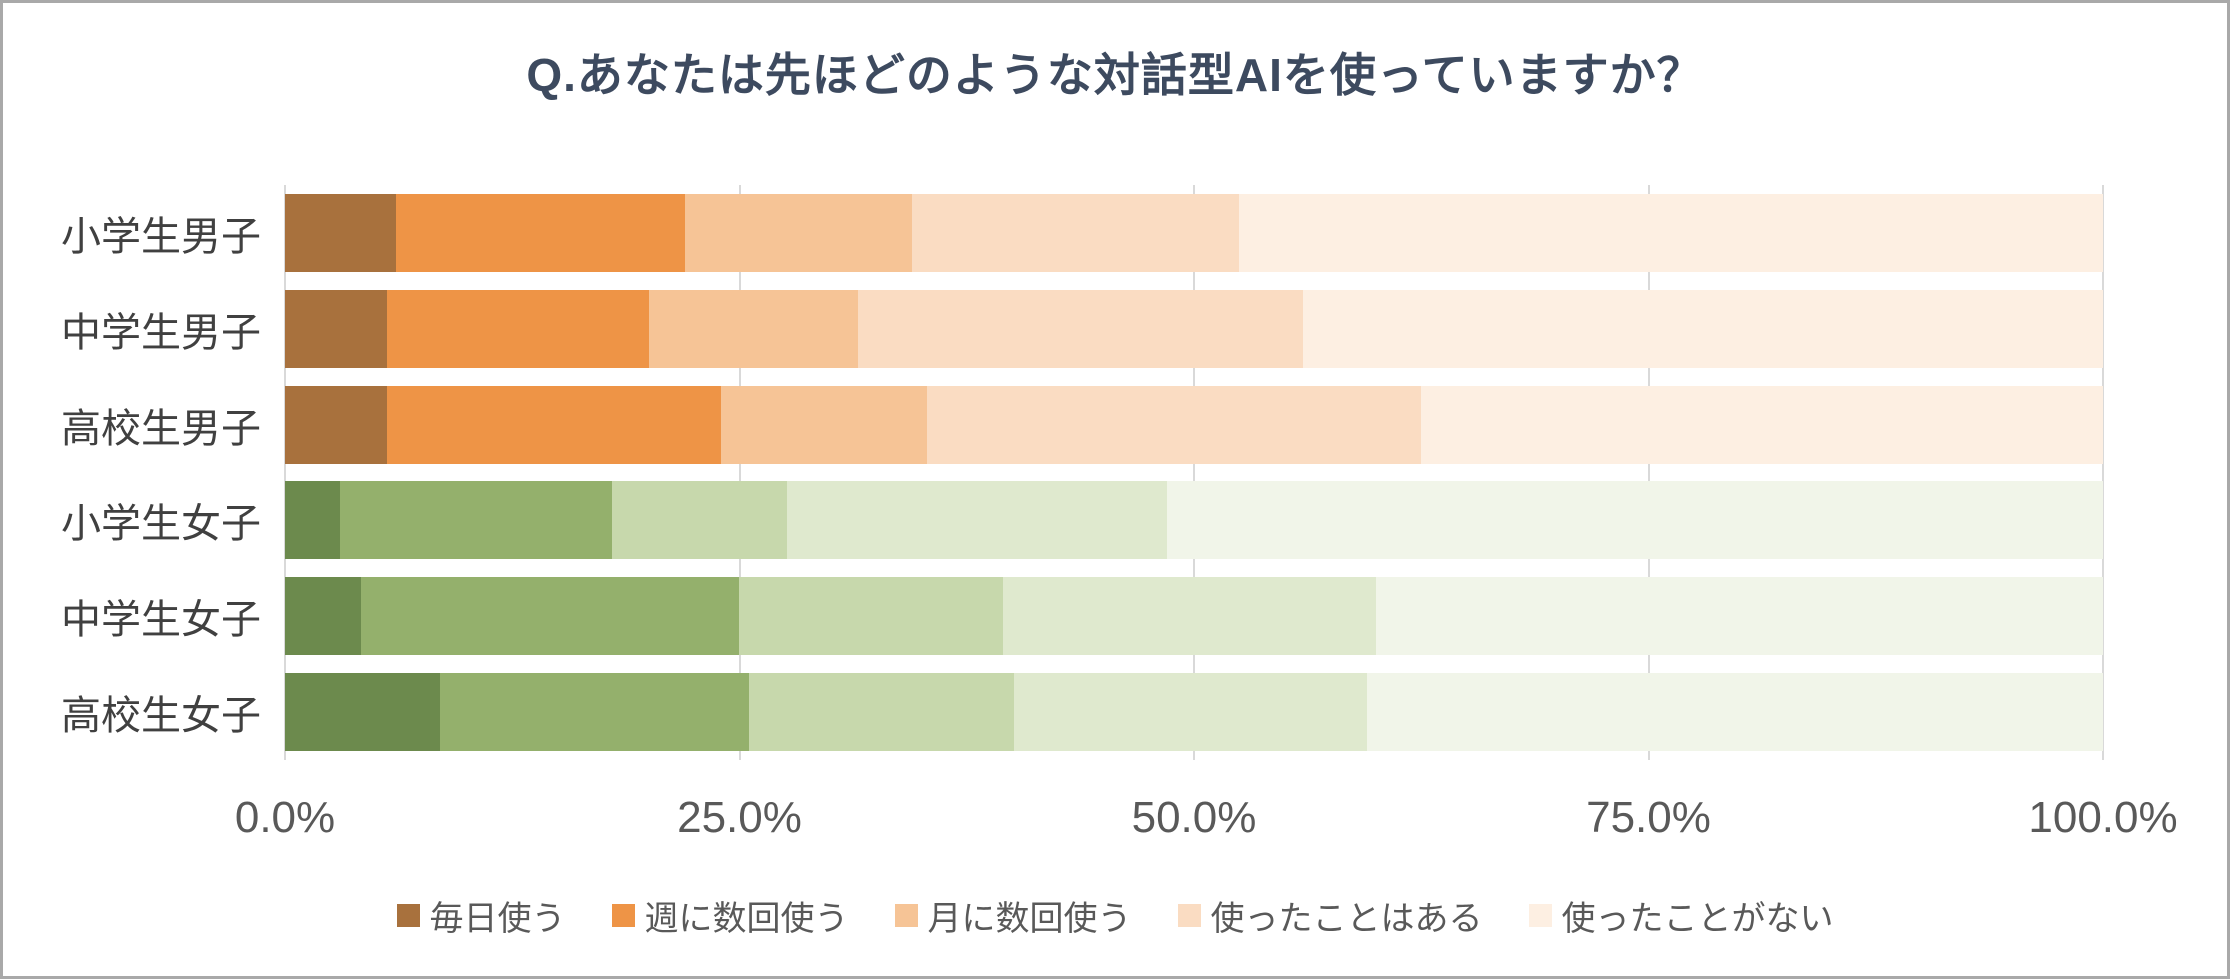 The image size is (2230, 979). I want to click on legend-label: 月に数回使う, so click(1029, 919).